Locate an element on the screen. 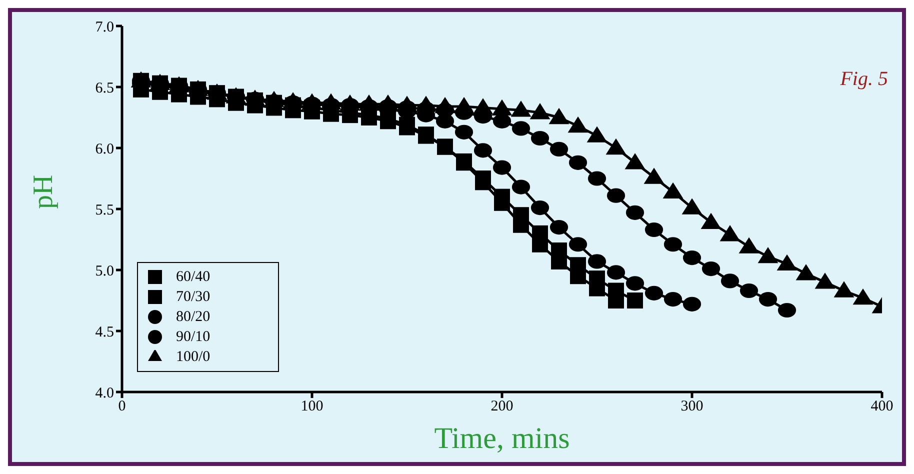 The image size is (914, 474). y-tick-label: 6.5 is located at coordinates (104, 88).